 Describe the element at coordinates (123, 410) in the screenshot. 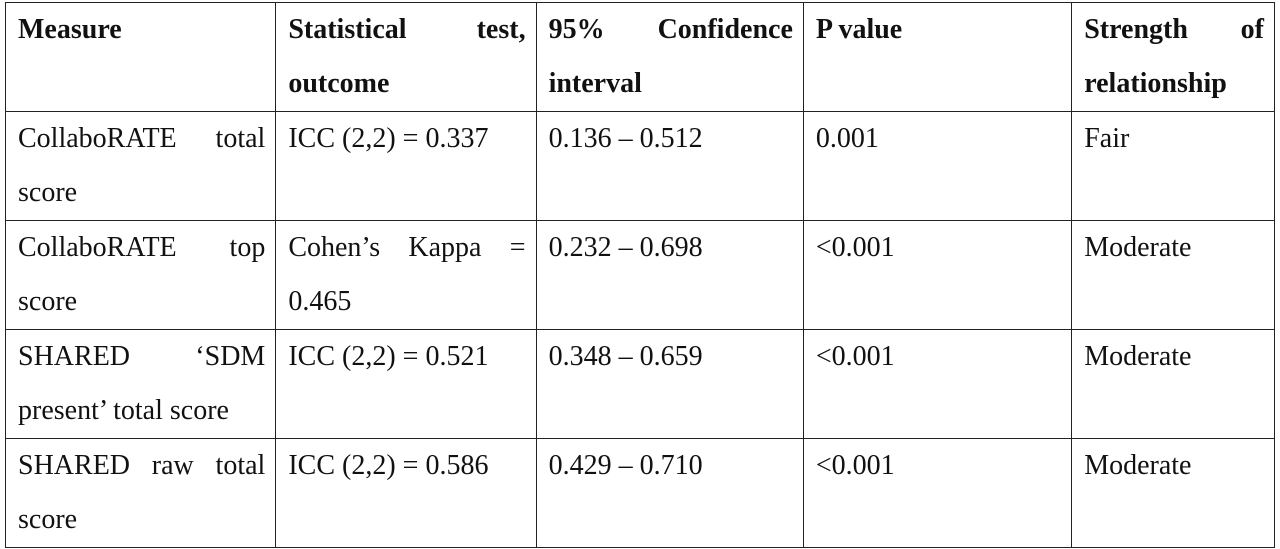

I see `cell-measure-line-2: present’ total score` at that location.